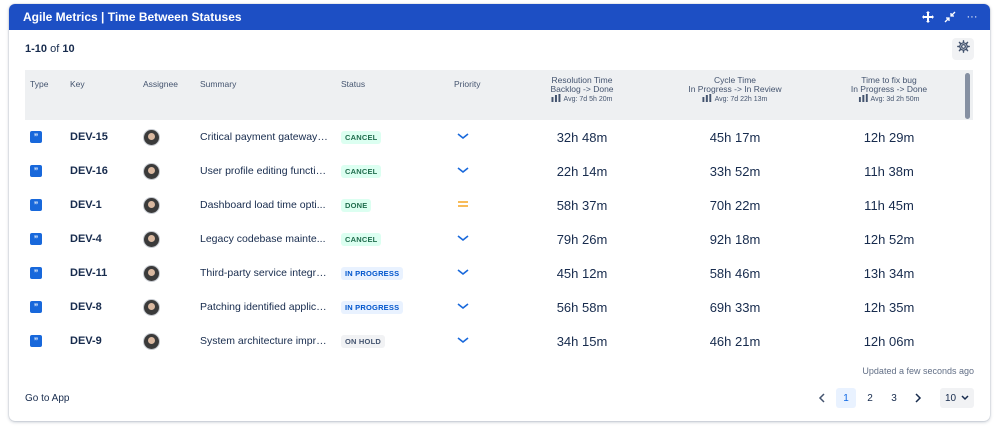  I want to click on chevron-left-icon, so click(821, 398).